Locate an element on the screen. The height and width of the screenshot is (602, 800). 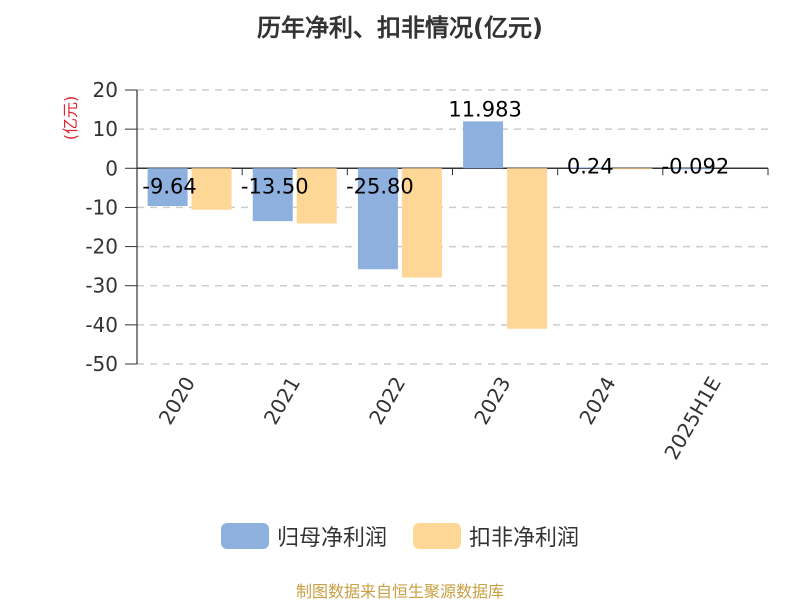
data-label: 0.24 is located at coordinates (590, 166).